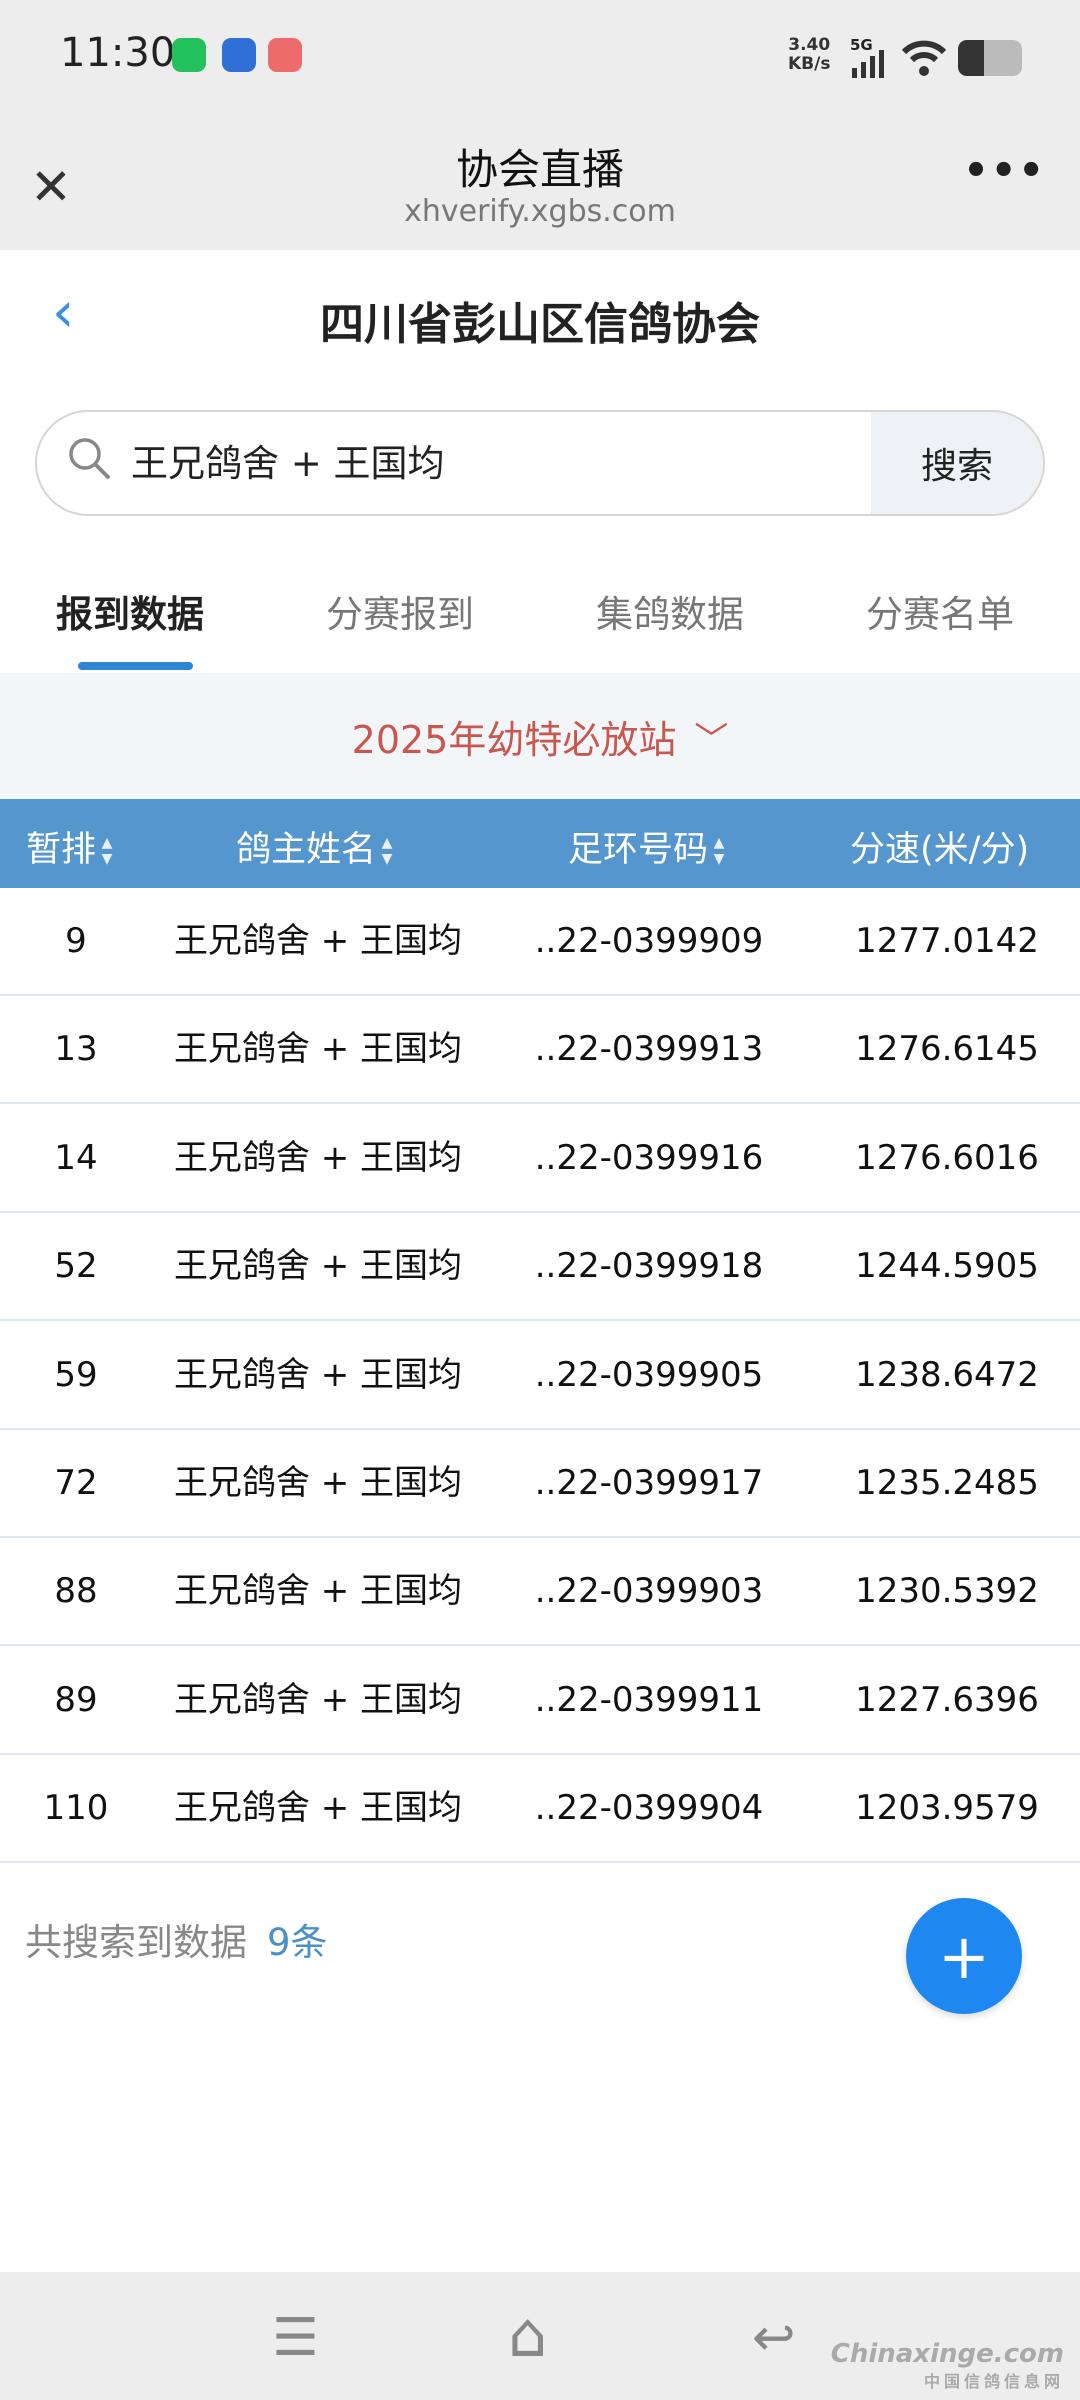 The image size is (1080, 2400). What do you see at coordinates (189, 55) in the screenshot?
I see `wechat-icon` at bounding box center [189, 55].